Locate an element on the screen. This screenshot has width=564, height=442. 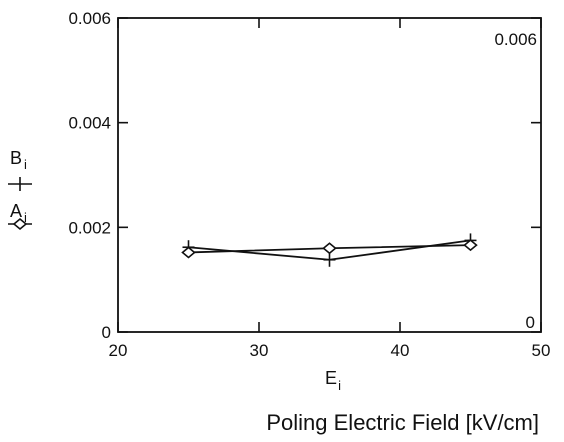
right-y-label-bottom: 0 is located at coordinates (530, 322).